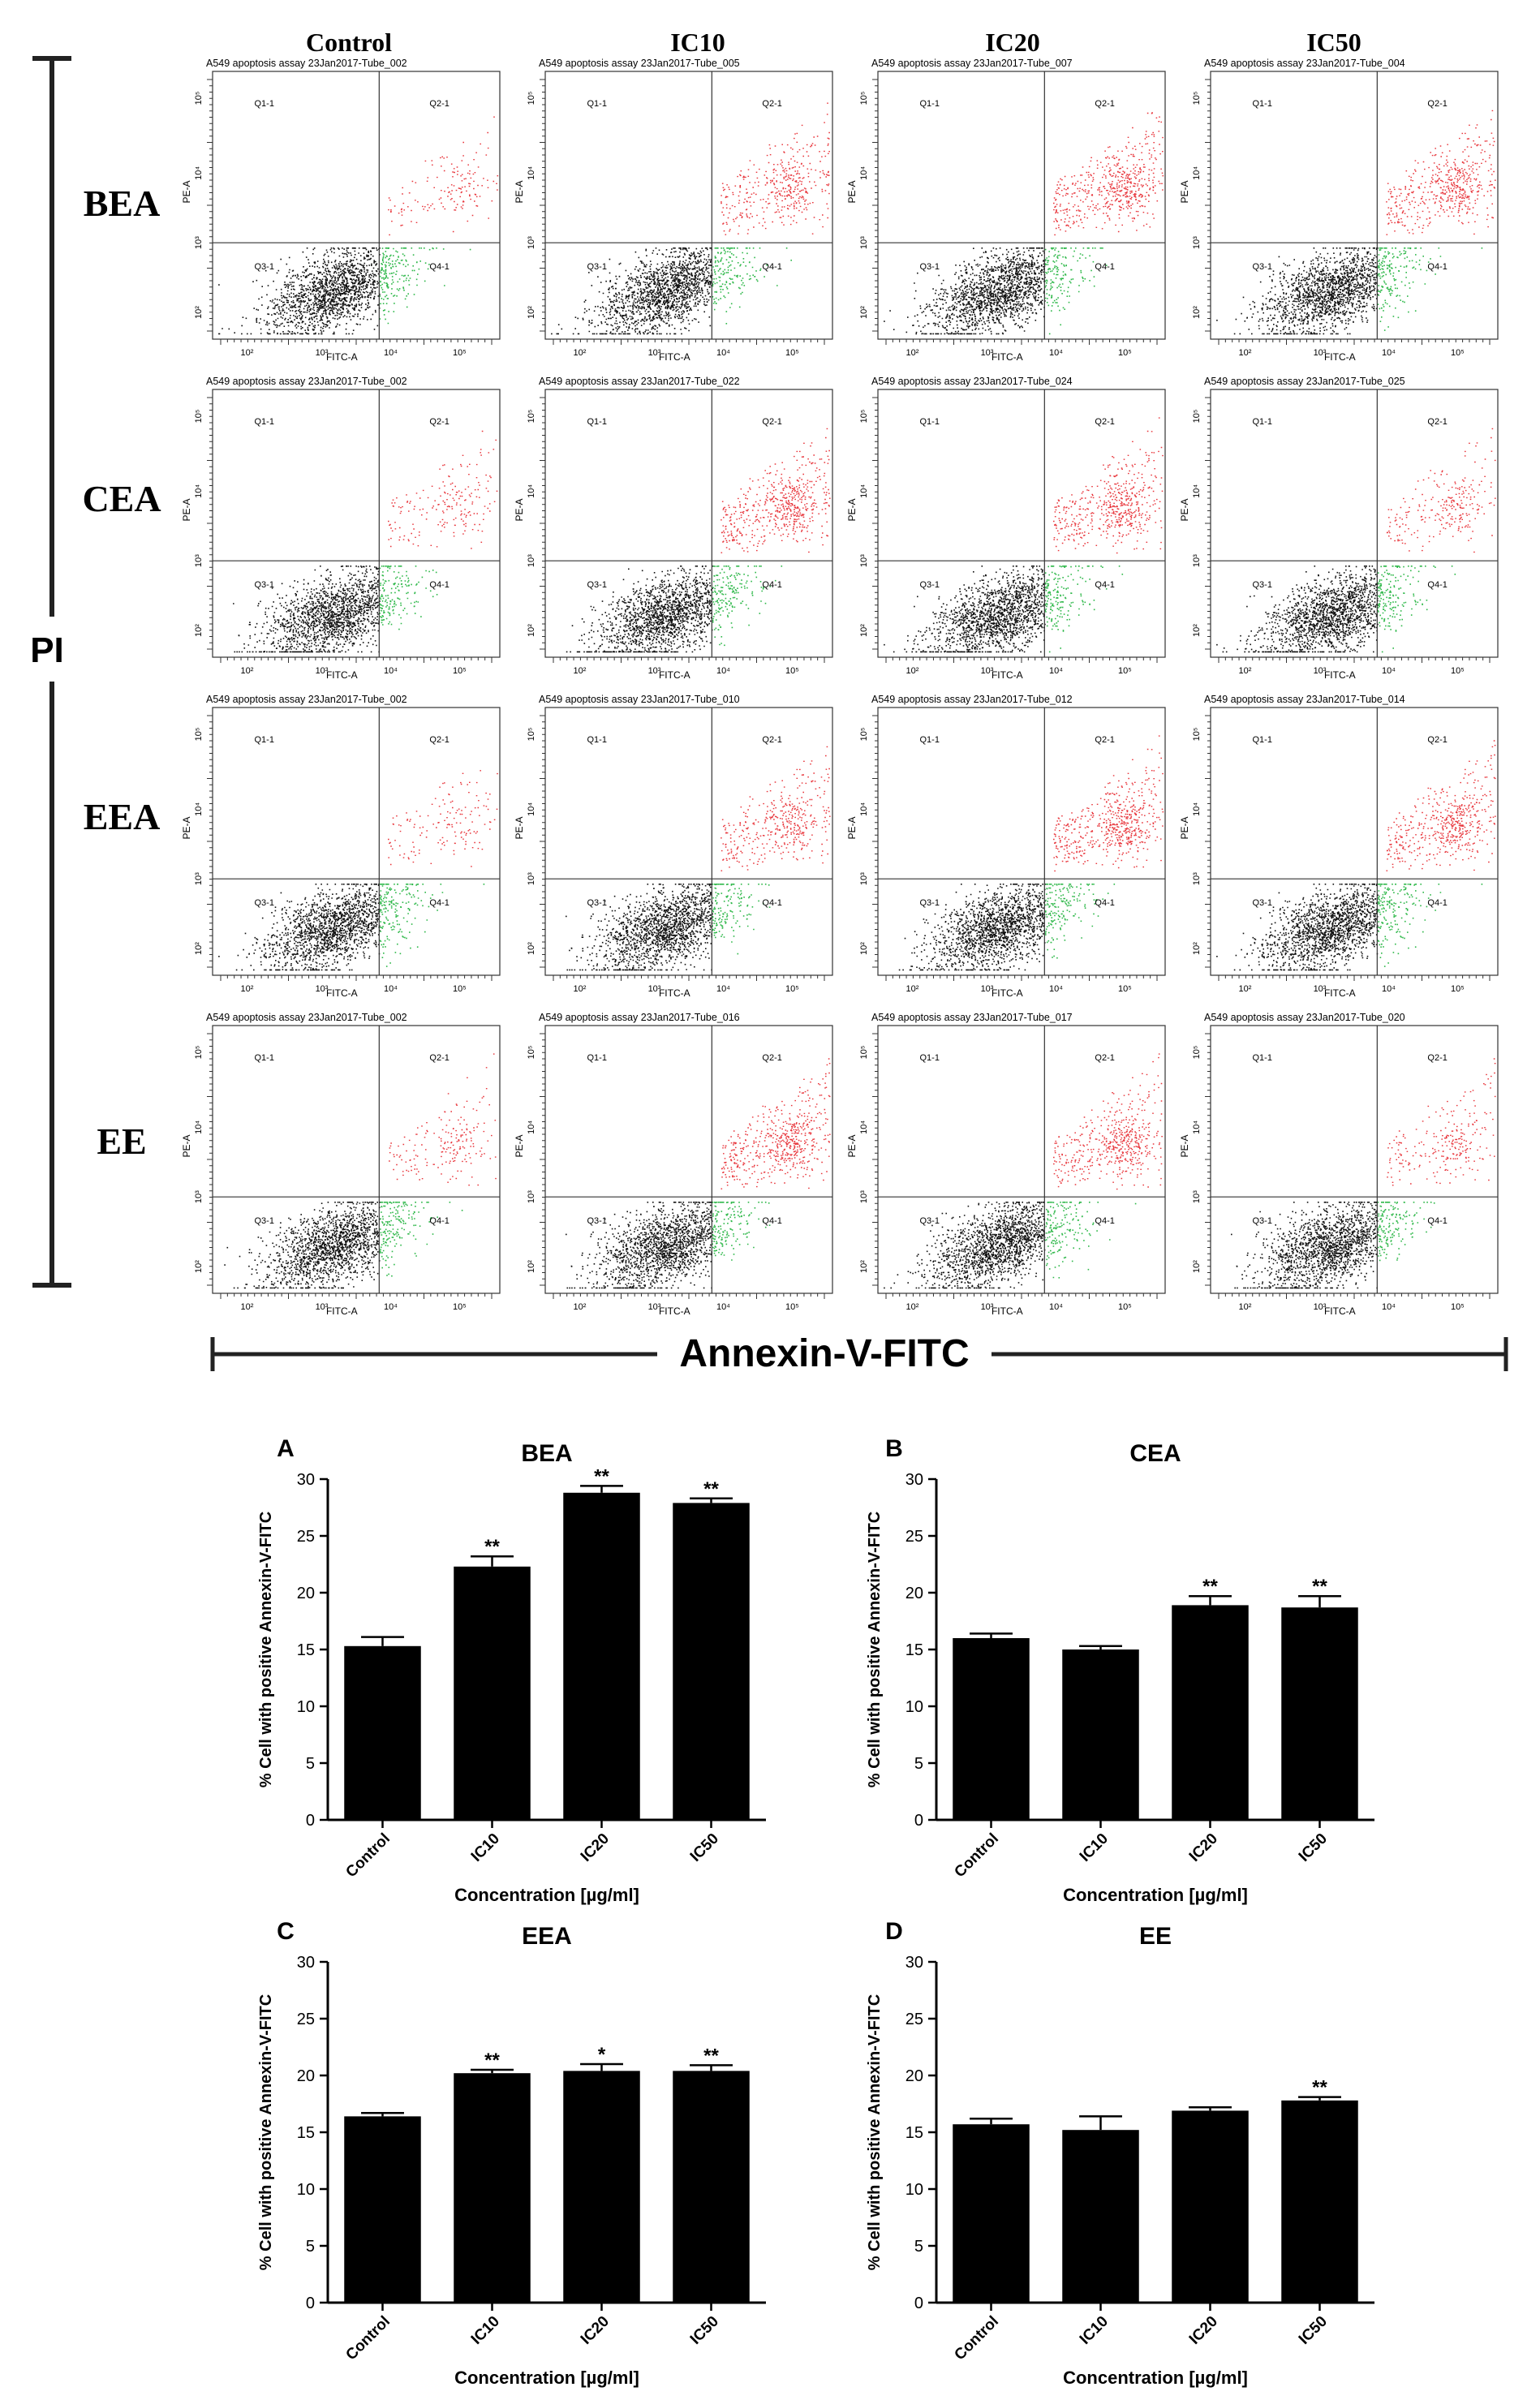 Image resolution: width=1540 pixels, height=2400 pixels. What do you see at coordinates (50, 672) in the screenshot?
I see `pi-axis-bracket: PI` at bounding box center [50, 672].